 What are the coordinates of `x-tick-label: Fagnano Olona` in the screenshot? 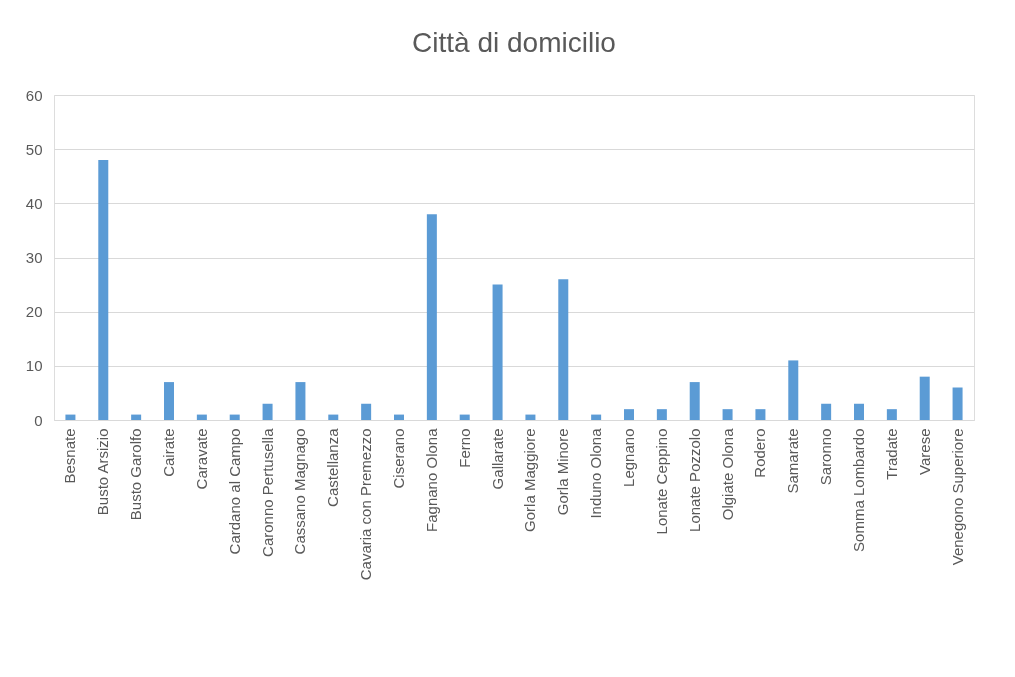 It's located at (431, 479).